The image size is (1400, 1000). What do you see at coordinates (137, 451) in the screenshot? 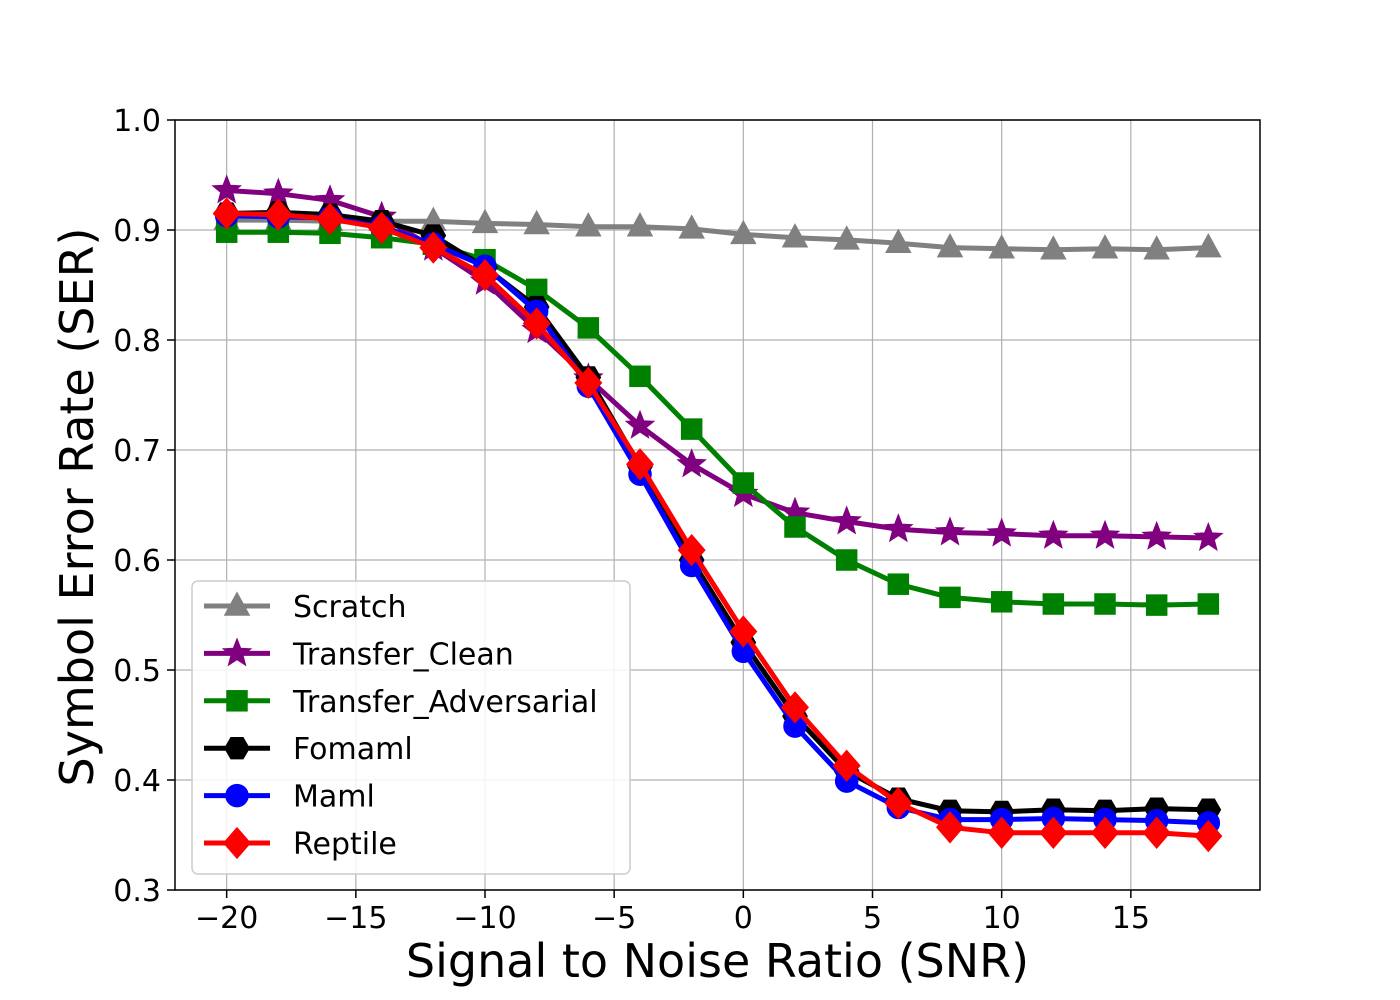
I see `y-tick-label: 0.7` at bounding box center [137, 451].